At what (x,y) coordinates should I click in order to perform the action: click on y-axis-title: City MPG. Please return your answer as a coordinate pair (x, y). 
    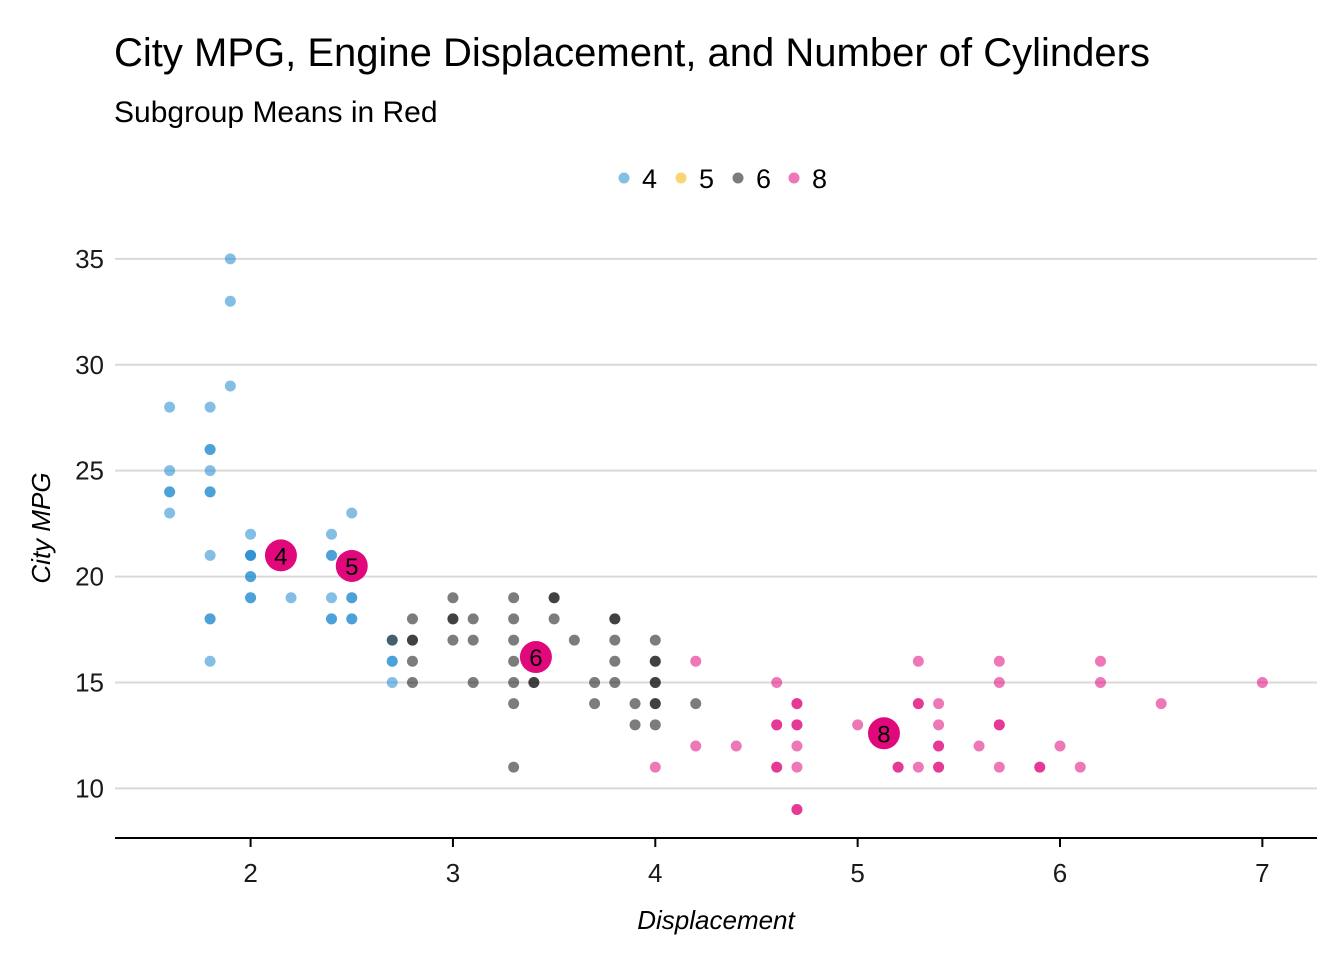
    Looking at the image, I should click on (41, 527).